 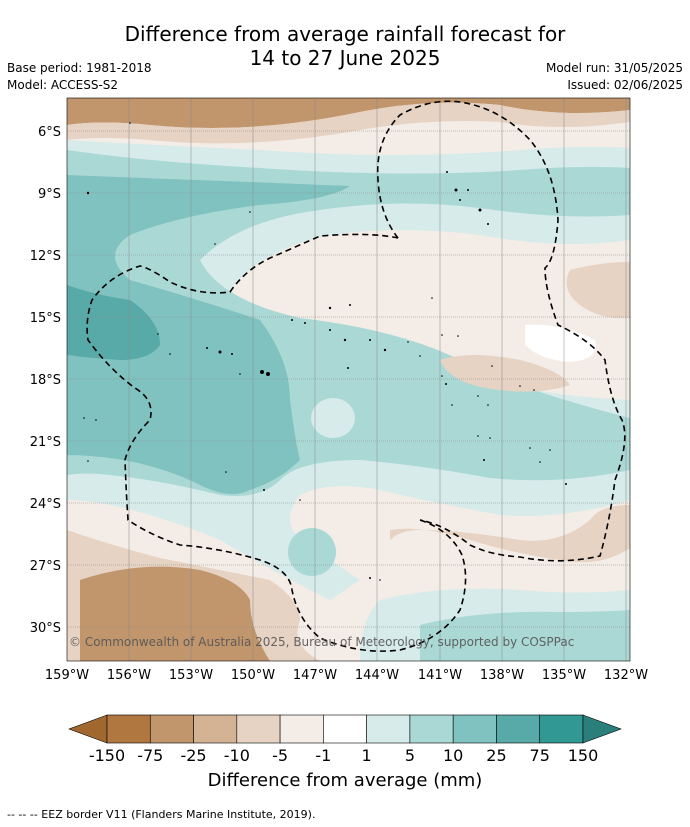 What do you see at coordinates (410, 755) in the screenshot?
I see `colorbar-tick-label: 5` at bounding box center [410, 755].